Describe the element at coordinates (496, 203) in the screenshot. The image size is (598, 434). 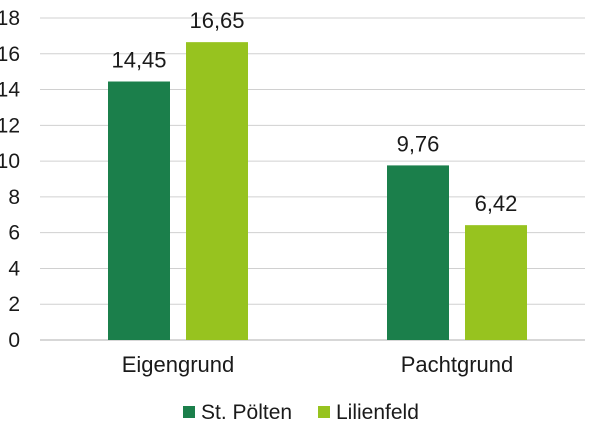
I see `data-label: 6,42` at that location.